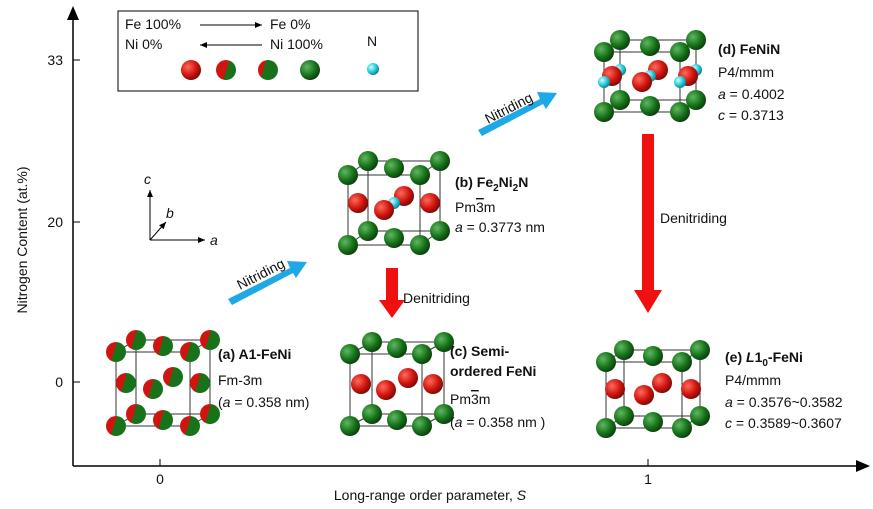 Image resolution: width=873 pixels, height=509 pixels. What do you see at coordinates (296, 44) in the screenshot?
I see `legend-label: Ni 100%` at bounding box center [296, 44].